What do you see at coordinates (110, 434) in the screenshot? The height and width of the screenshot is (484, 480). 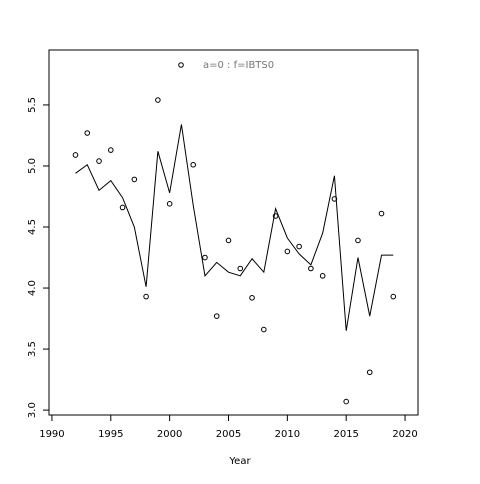 I see `x-tick-label: 1995` at bounding box center [110, 434].